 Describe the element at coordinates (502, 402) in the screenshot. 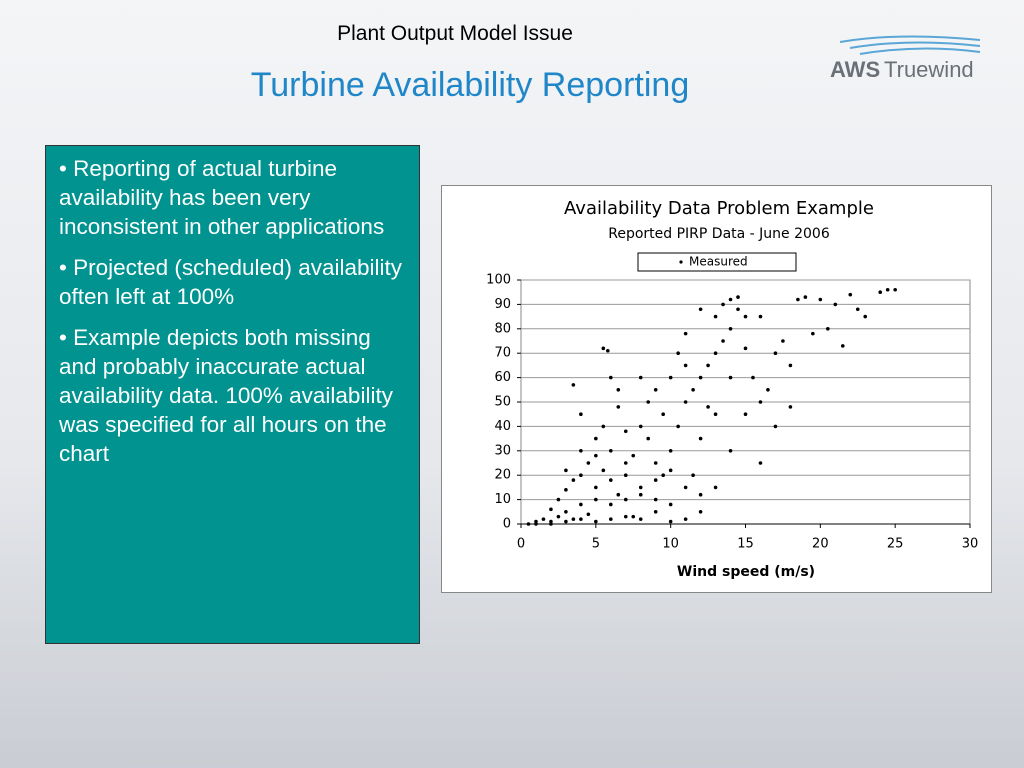

I see `y-tick-label: 50` at that location.